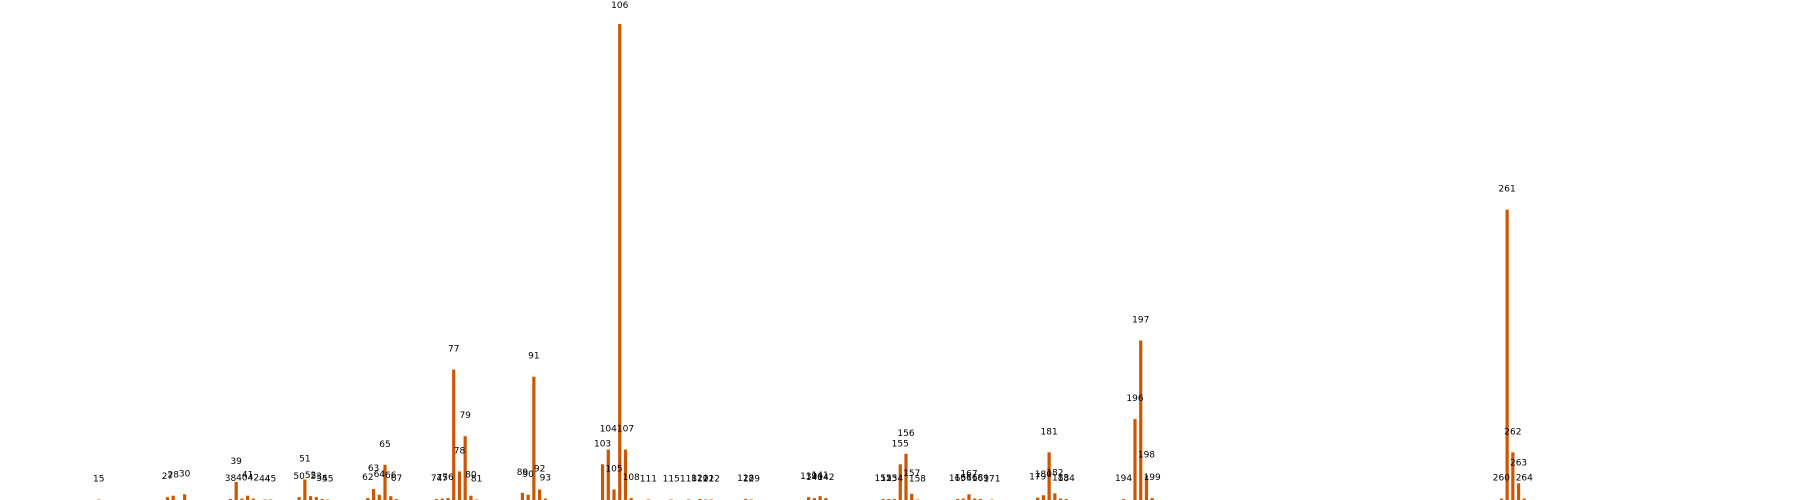 Image resolution: width=1800 pixels, height=500 pixels. I want to click on bar-label-39: 39, so click(236, 462).